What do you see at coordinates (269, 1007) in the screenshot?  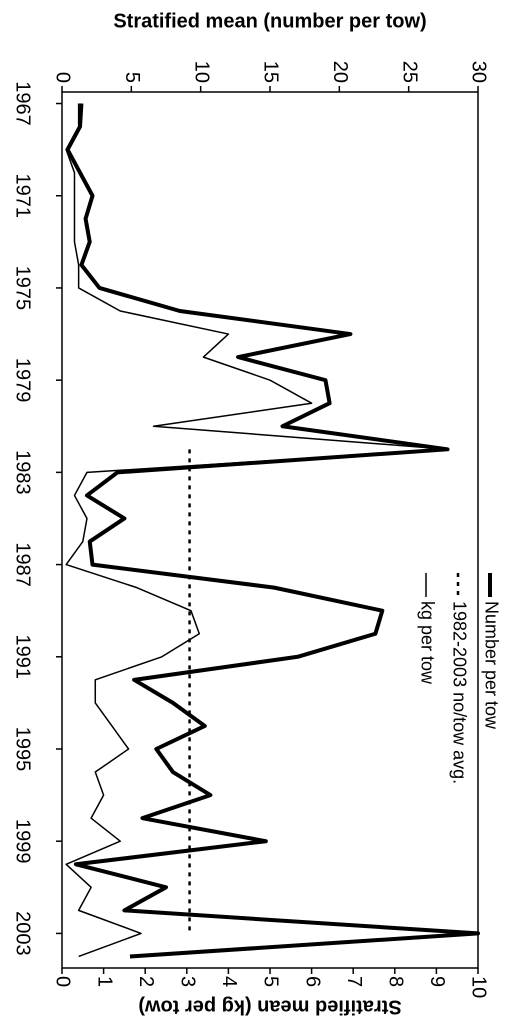 I see `y2-axis-label: Stratified mean (kg per tow)` at bounding box center [269, 1007].